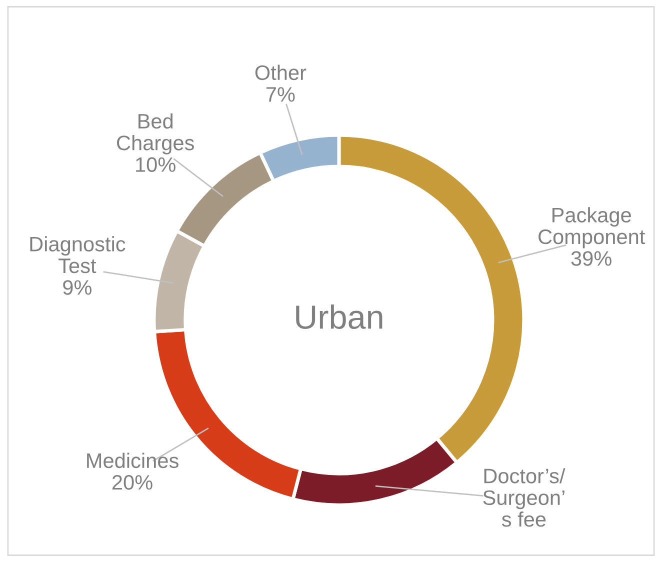 This screenshot has height=562, width=662. Describe the element at coordinates (591, 258) in the screenshot. I see `data-label: 39%` at that location.